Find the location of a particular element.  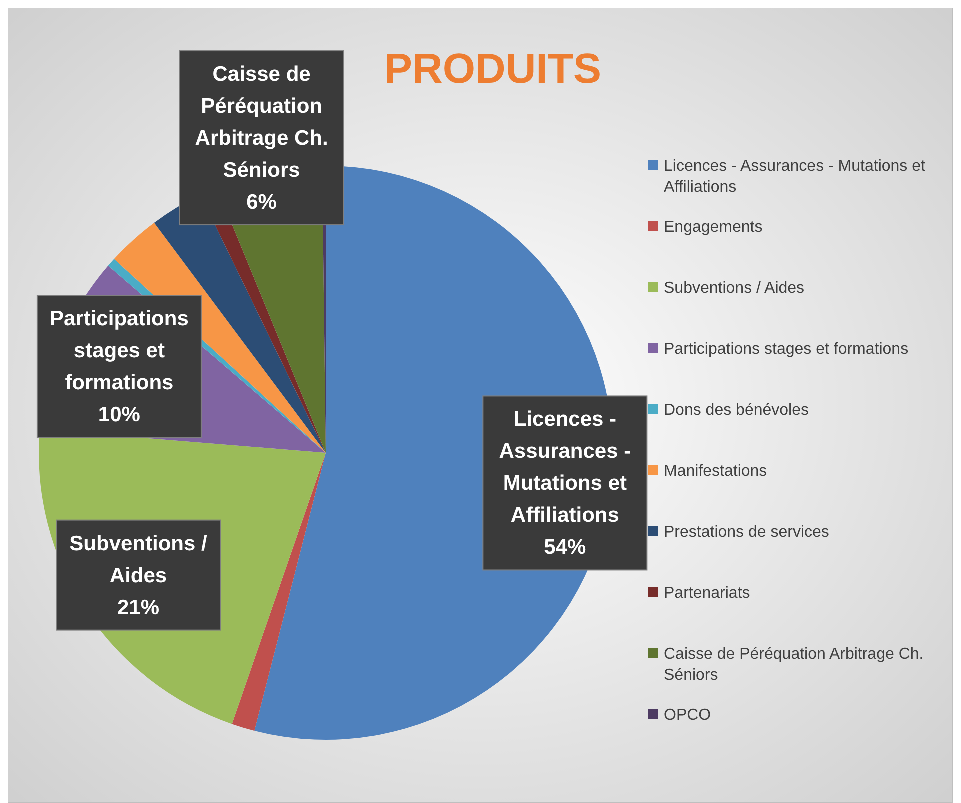

legend-label: Participations stages et formations is located at coordinates (786, 349).